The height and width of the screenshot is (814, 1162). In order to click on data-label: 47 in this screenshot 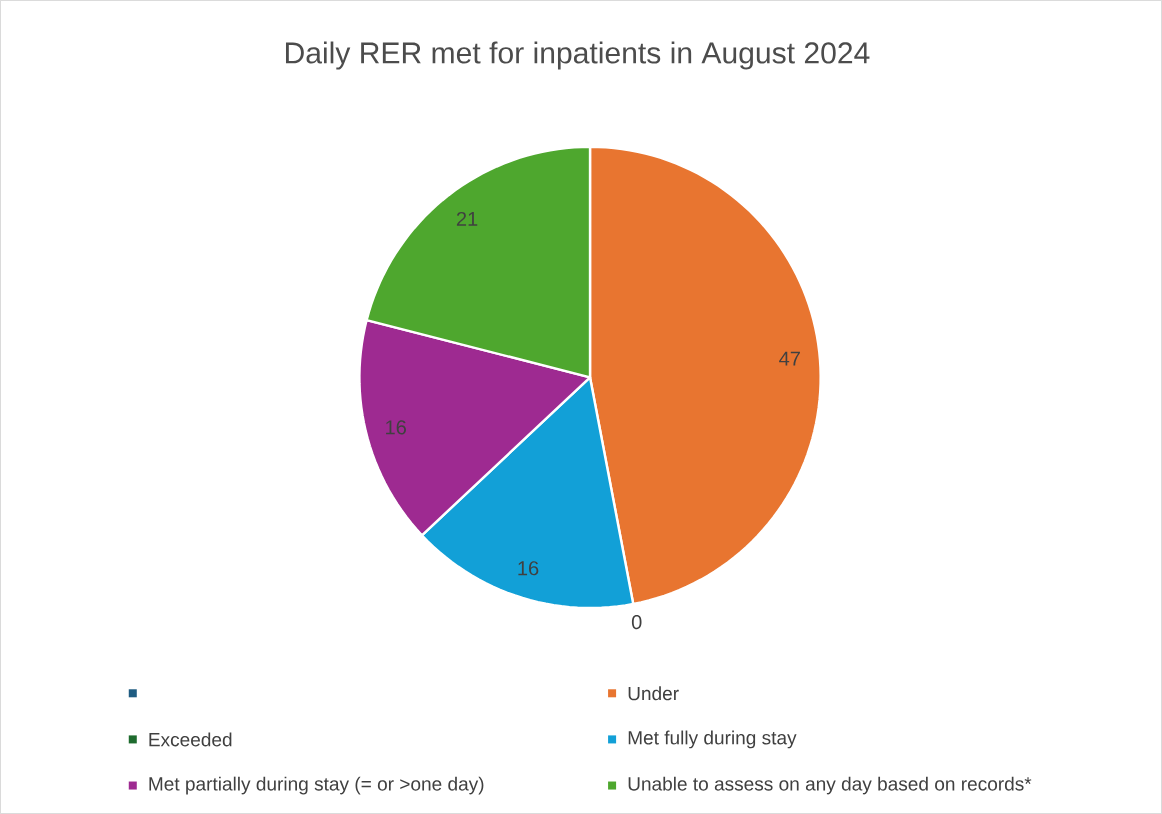, I will do `click(789, 358)`.